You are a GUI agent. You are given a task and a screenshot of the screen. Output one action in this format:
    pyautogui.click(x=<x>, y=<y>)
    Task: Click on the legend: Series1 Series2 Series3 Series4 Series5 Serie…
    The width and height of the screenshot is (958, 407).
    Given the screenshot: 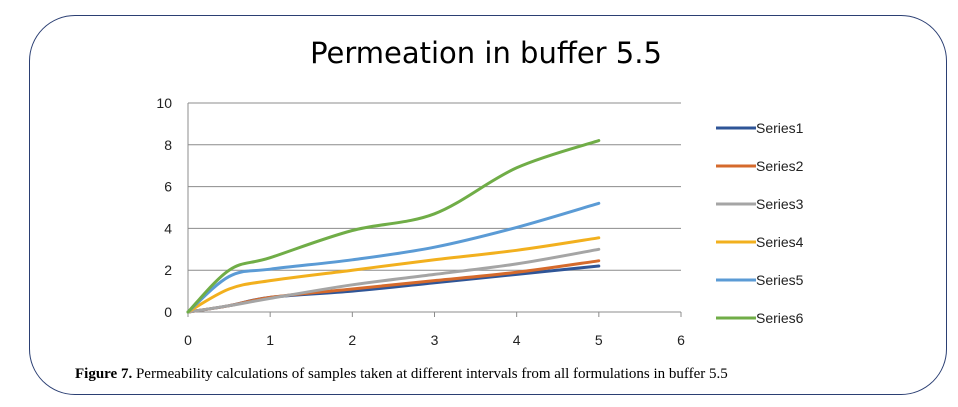 What is the action you would take?
    pyautogui.click(x=760, y=223)
    